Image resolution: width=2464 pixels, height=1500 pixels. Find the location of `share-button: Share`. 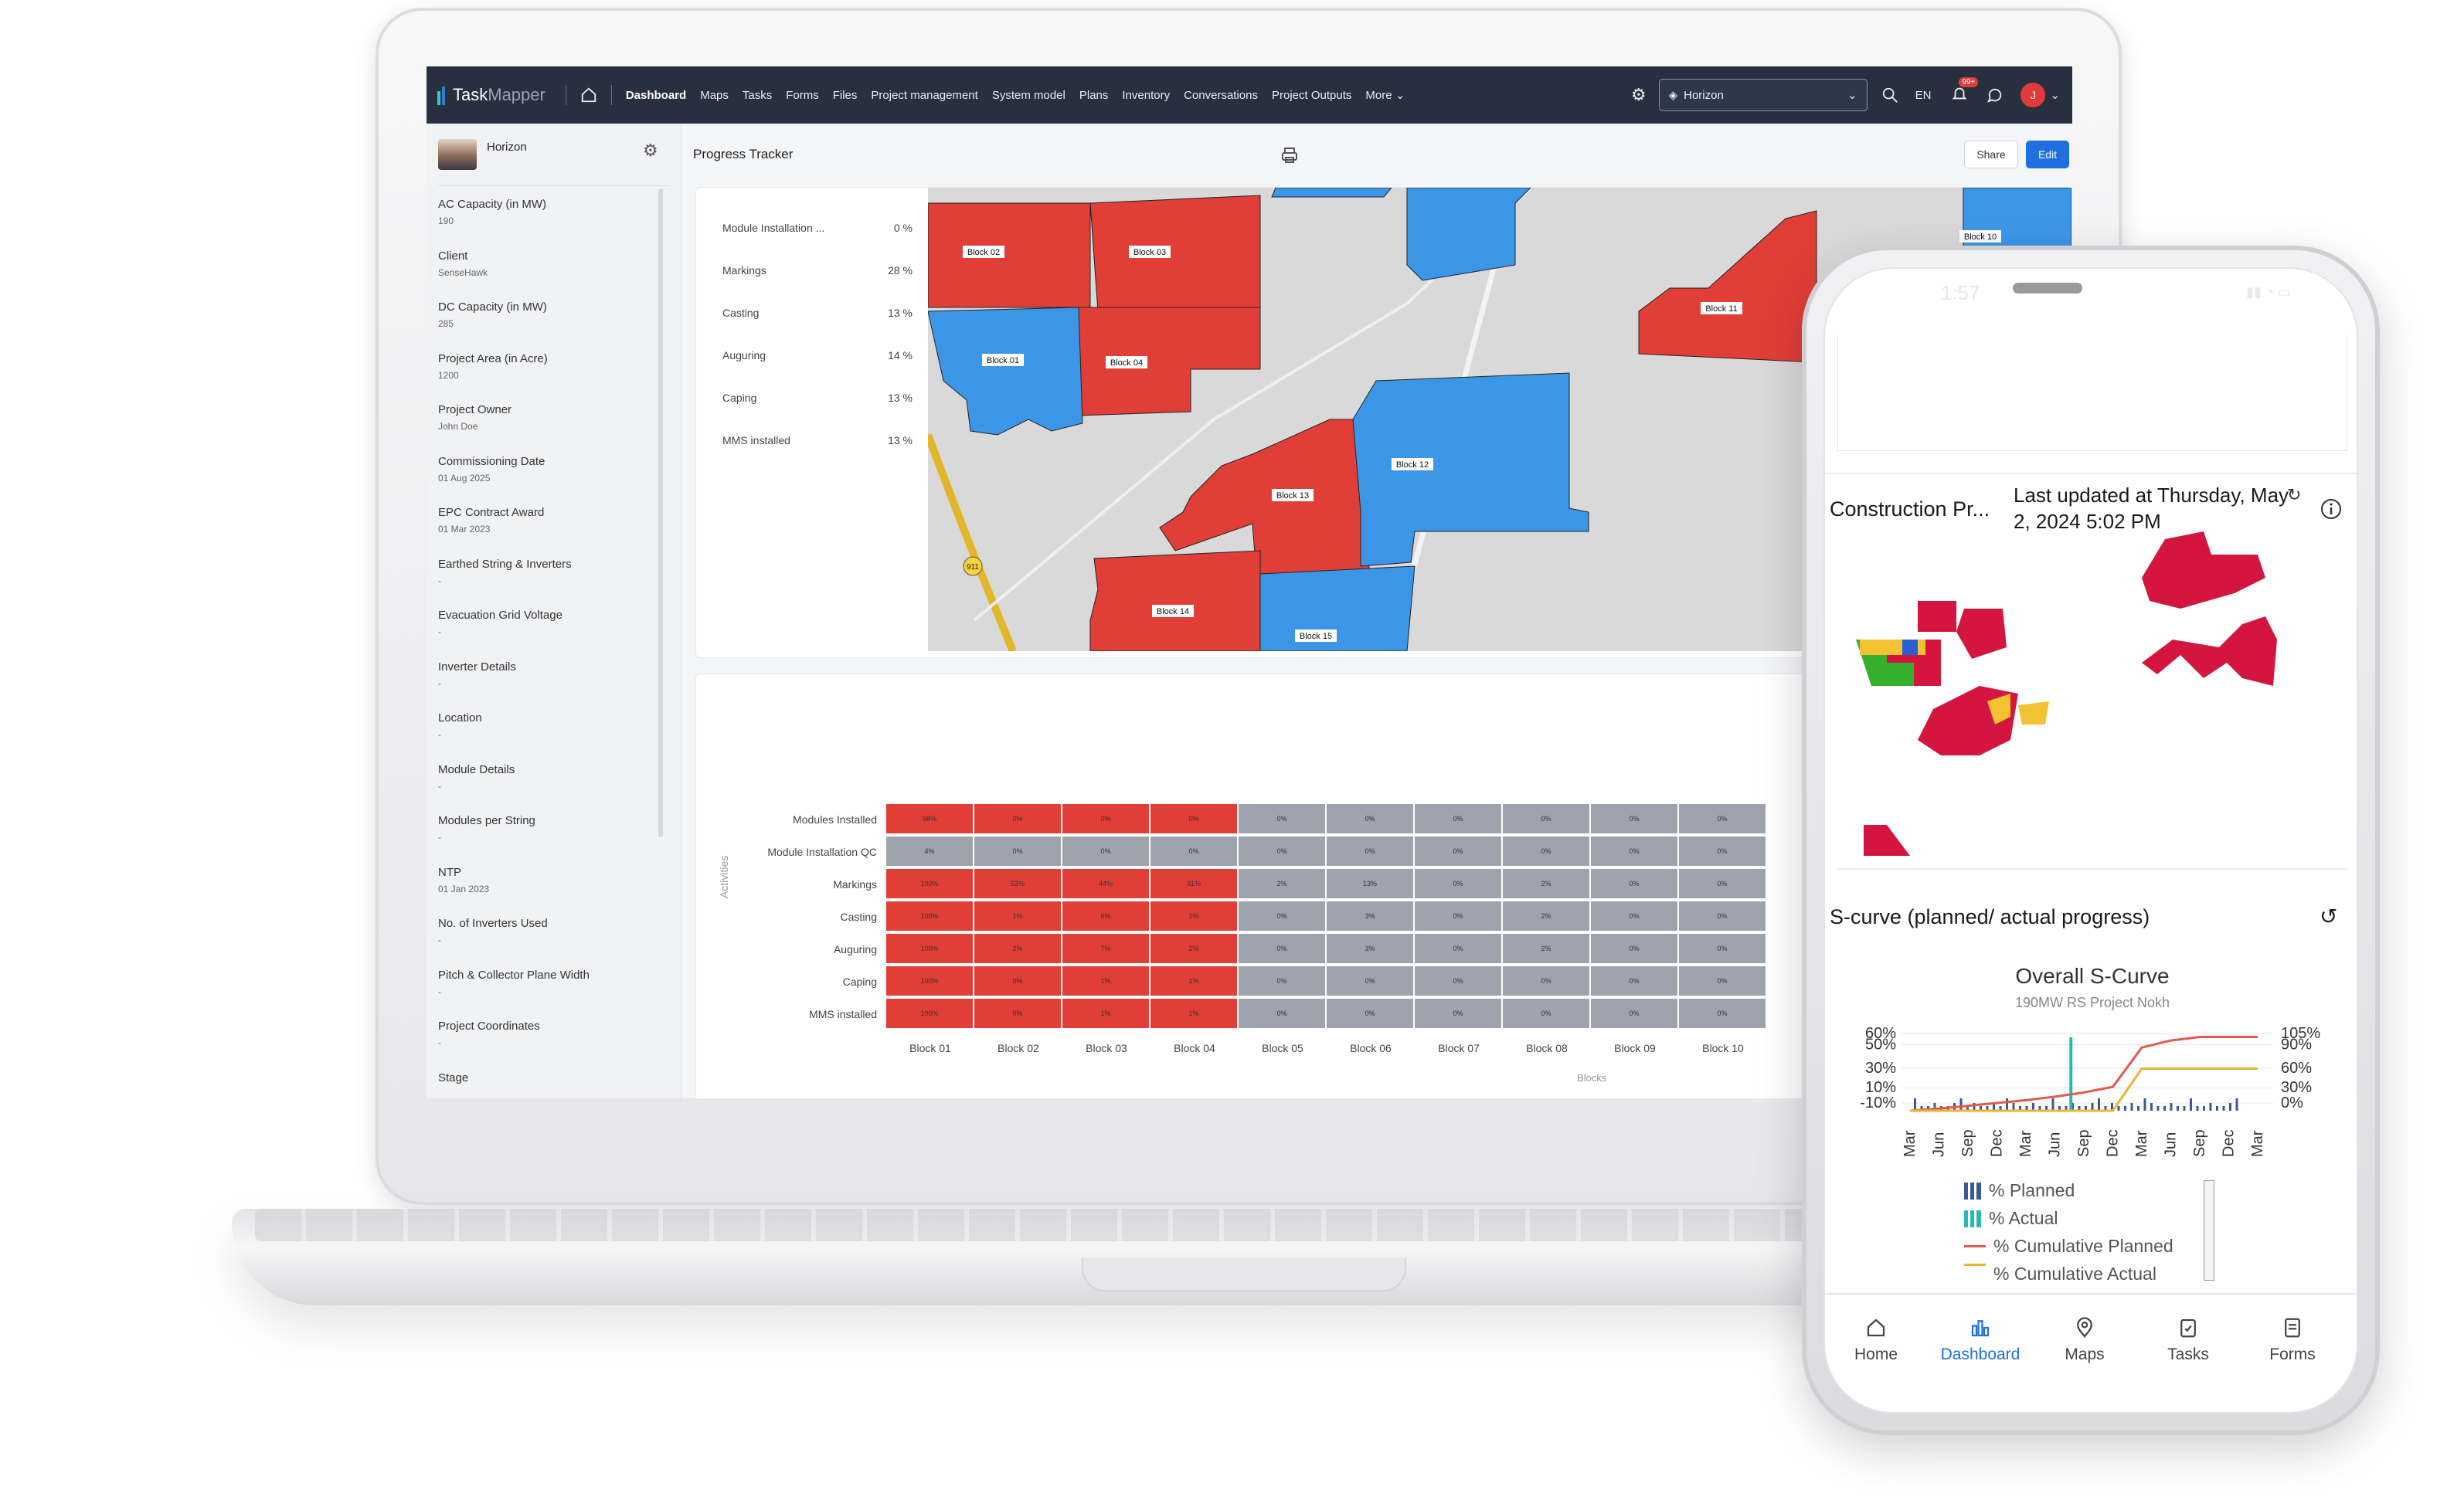

share-button: Share is located at coordinates (1991, 154).